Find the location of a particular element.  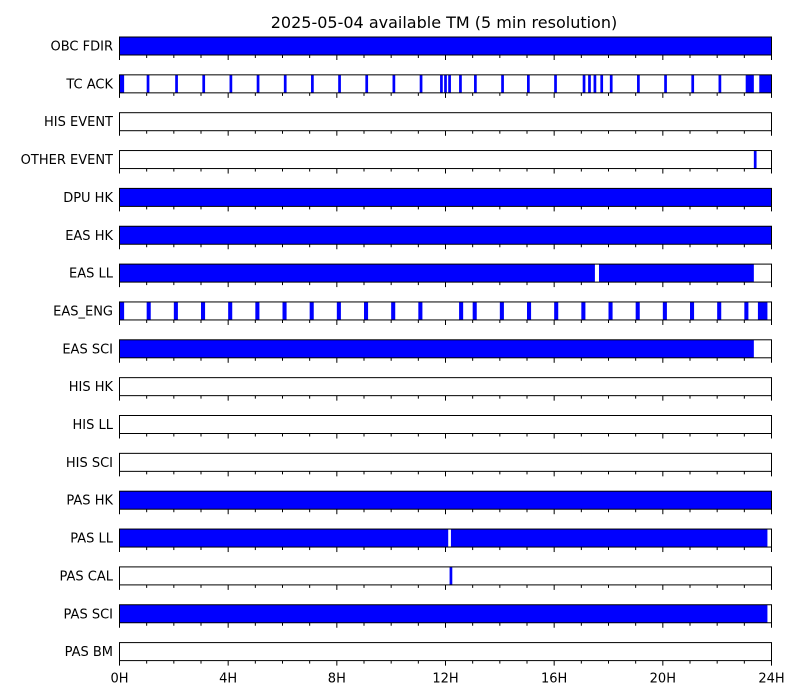

row-pas-cal: PAS CAL is located at coordinates (416, 578).